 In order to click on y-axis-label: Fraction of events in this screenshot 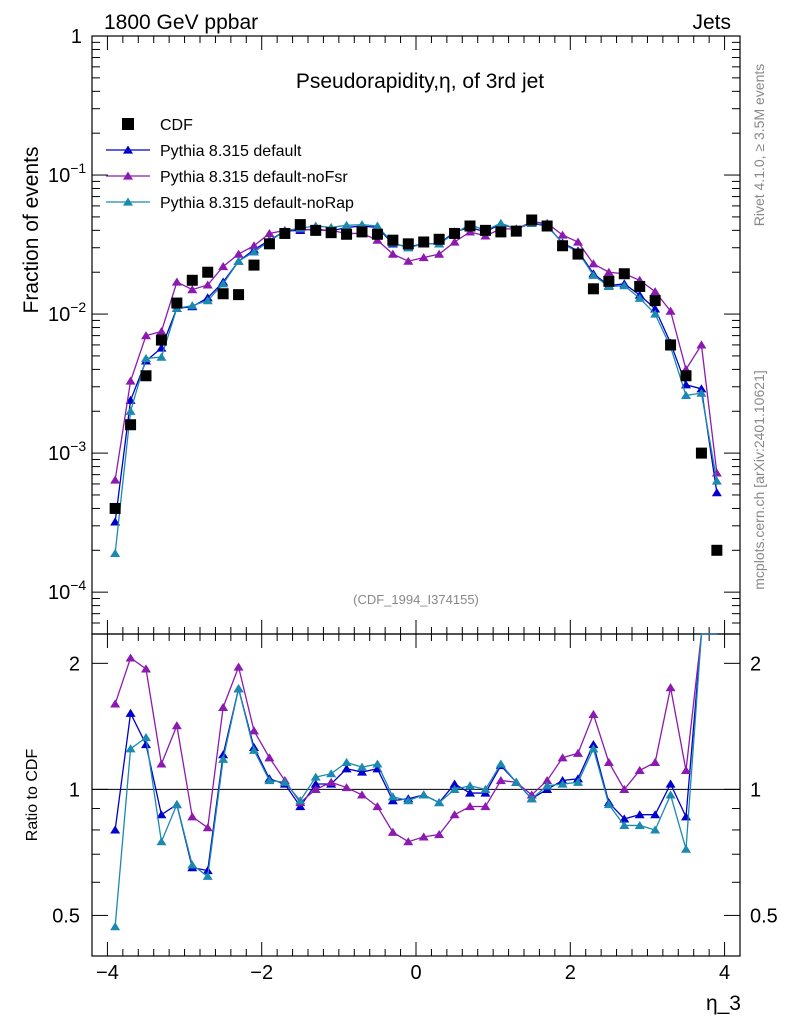, I will do `click(31, 230)`.